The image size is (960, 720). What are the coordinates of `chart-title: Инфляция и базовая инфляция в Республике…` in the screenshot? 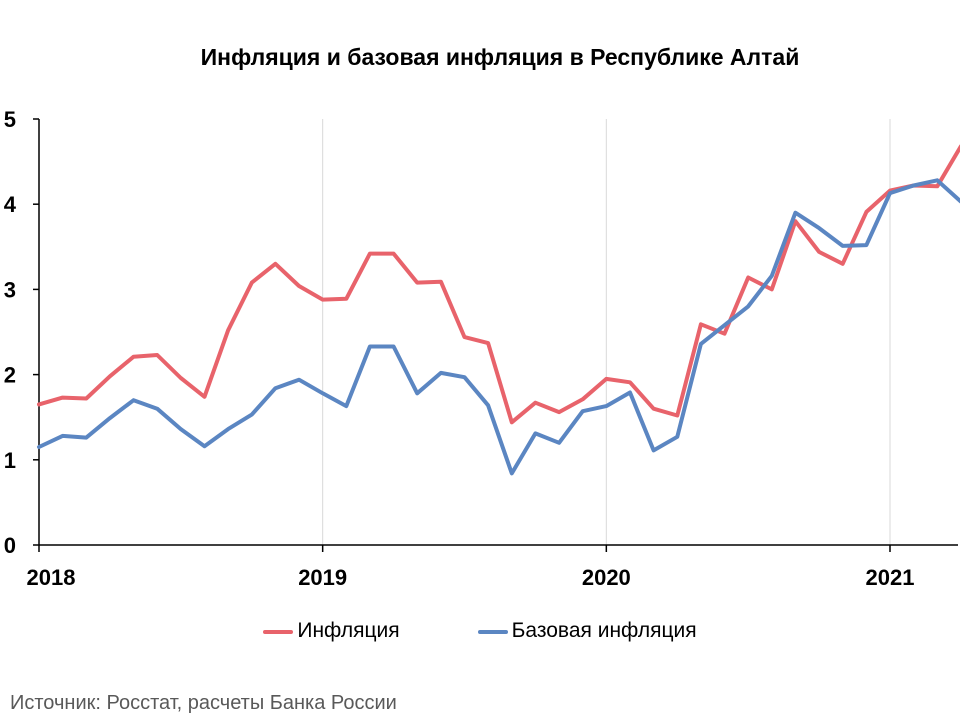 It's located at (500, 57).